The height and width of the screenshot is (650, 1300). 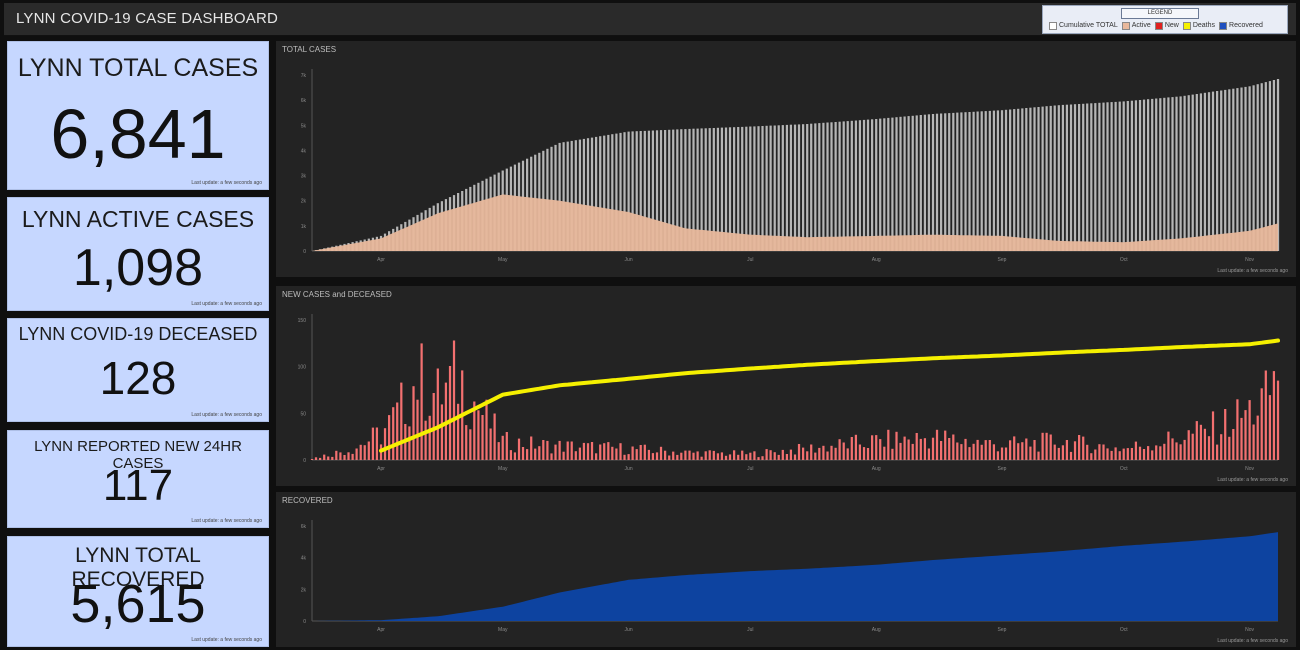 What do you see at coordinates (1198, 26) in the screenshot?
I see `legend-item: Deaths` at bounding box center [1198, 26].